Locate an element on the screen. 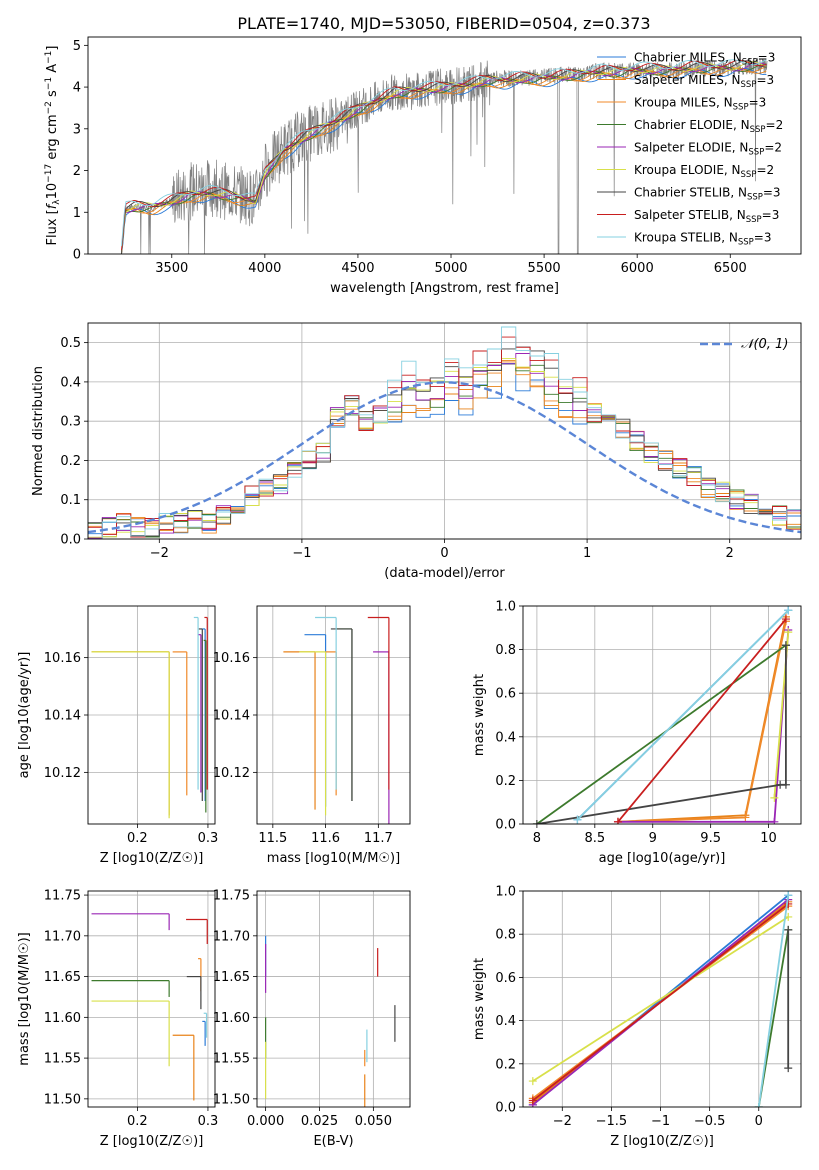 The image size is (819, 1170). x-tick-label: 8 is located at coordinates (537, 838).